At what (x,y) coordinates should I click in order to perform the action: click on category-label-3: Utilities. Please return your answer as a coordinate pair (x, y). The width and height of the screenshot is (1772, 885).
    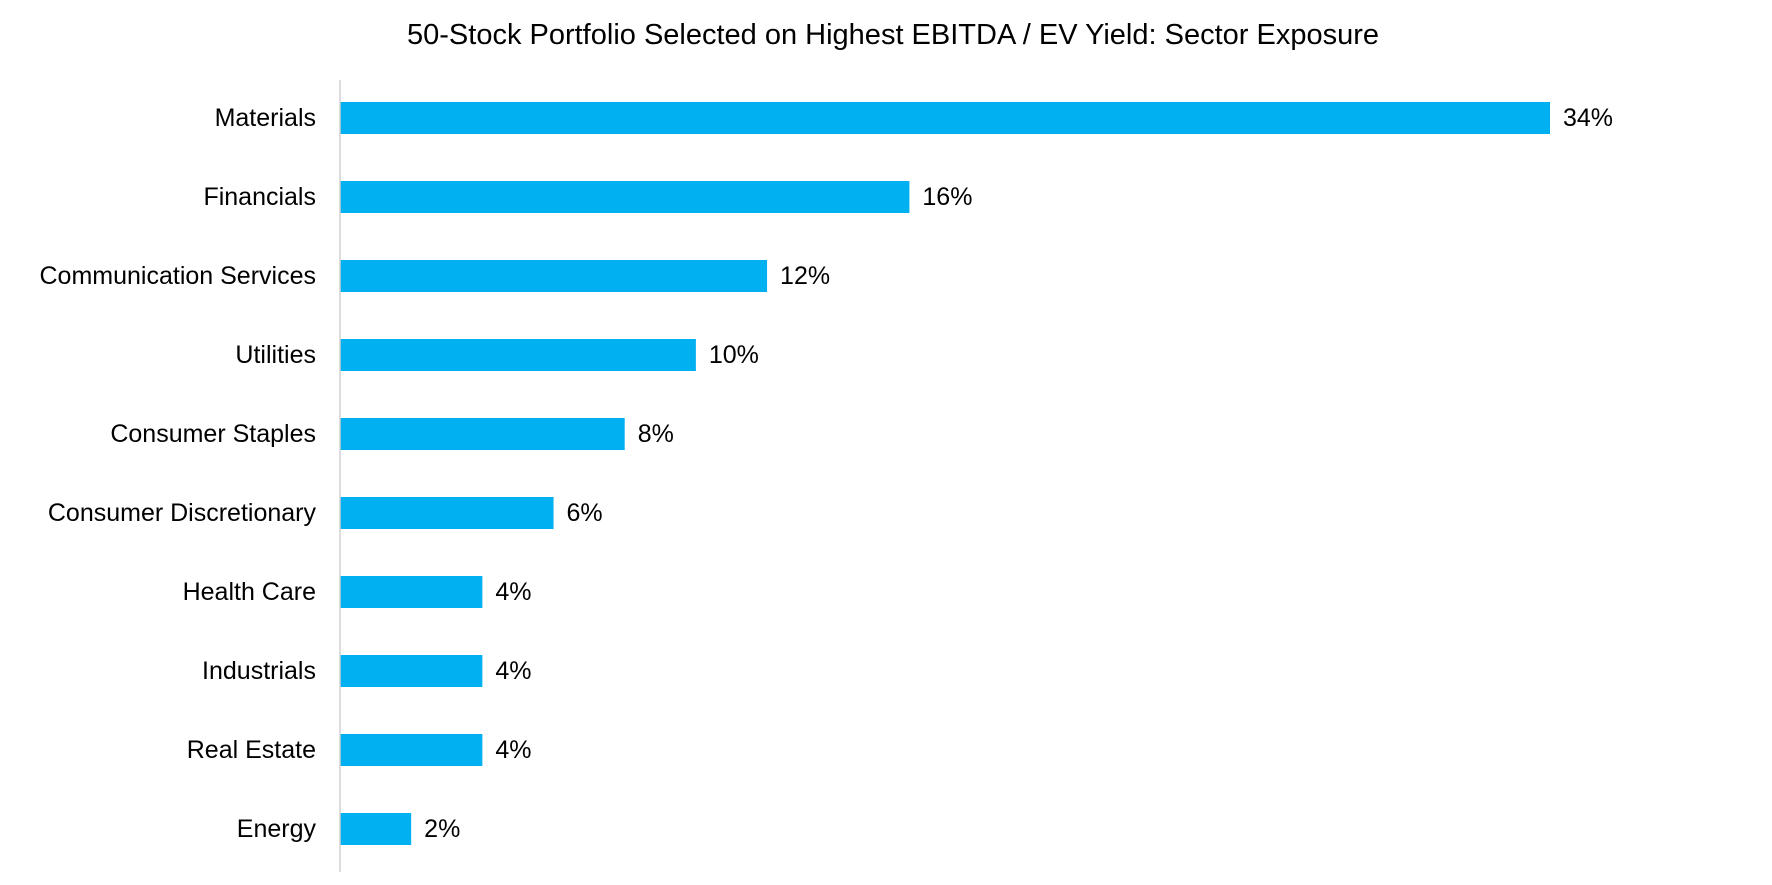
    Looking at the image, I should click on (275, 355).